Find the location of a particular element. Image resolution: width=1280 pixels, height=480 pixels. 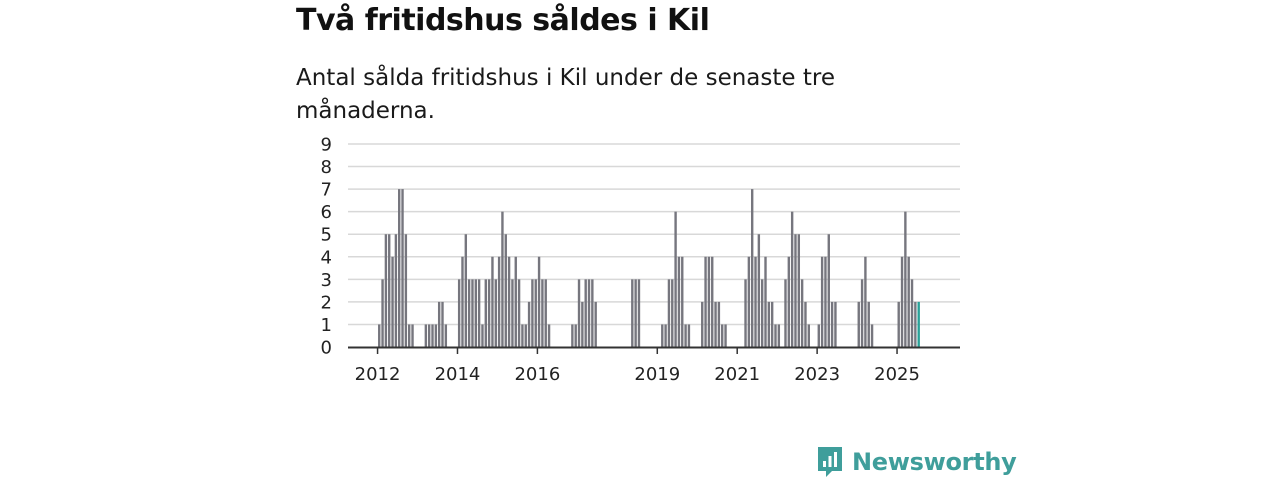

y-tick-label: 6 is located at coordinates (326, 212).